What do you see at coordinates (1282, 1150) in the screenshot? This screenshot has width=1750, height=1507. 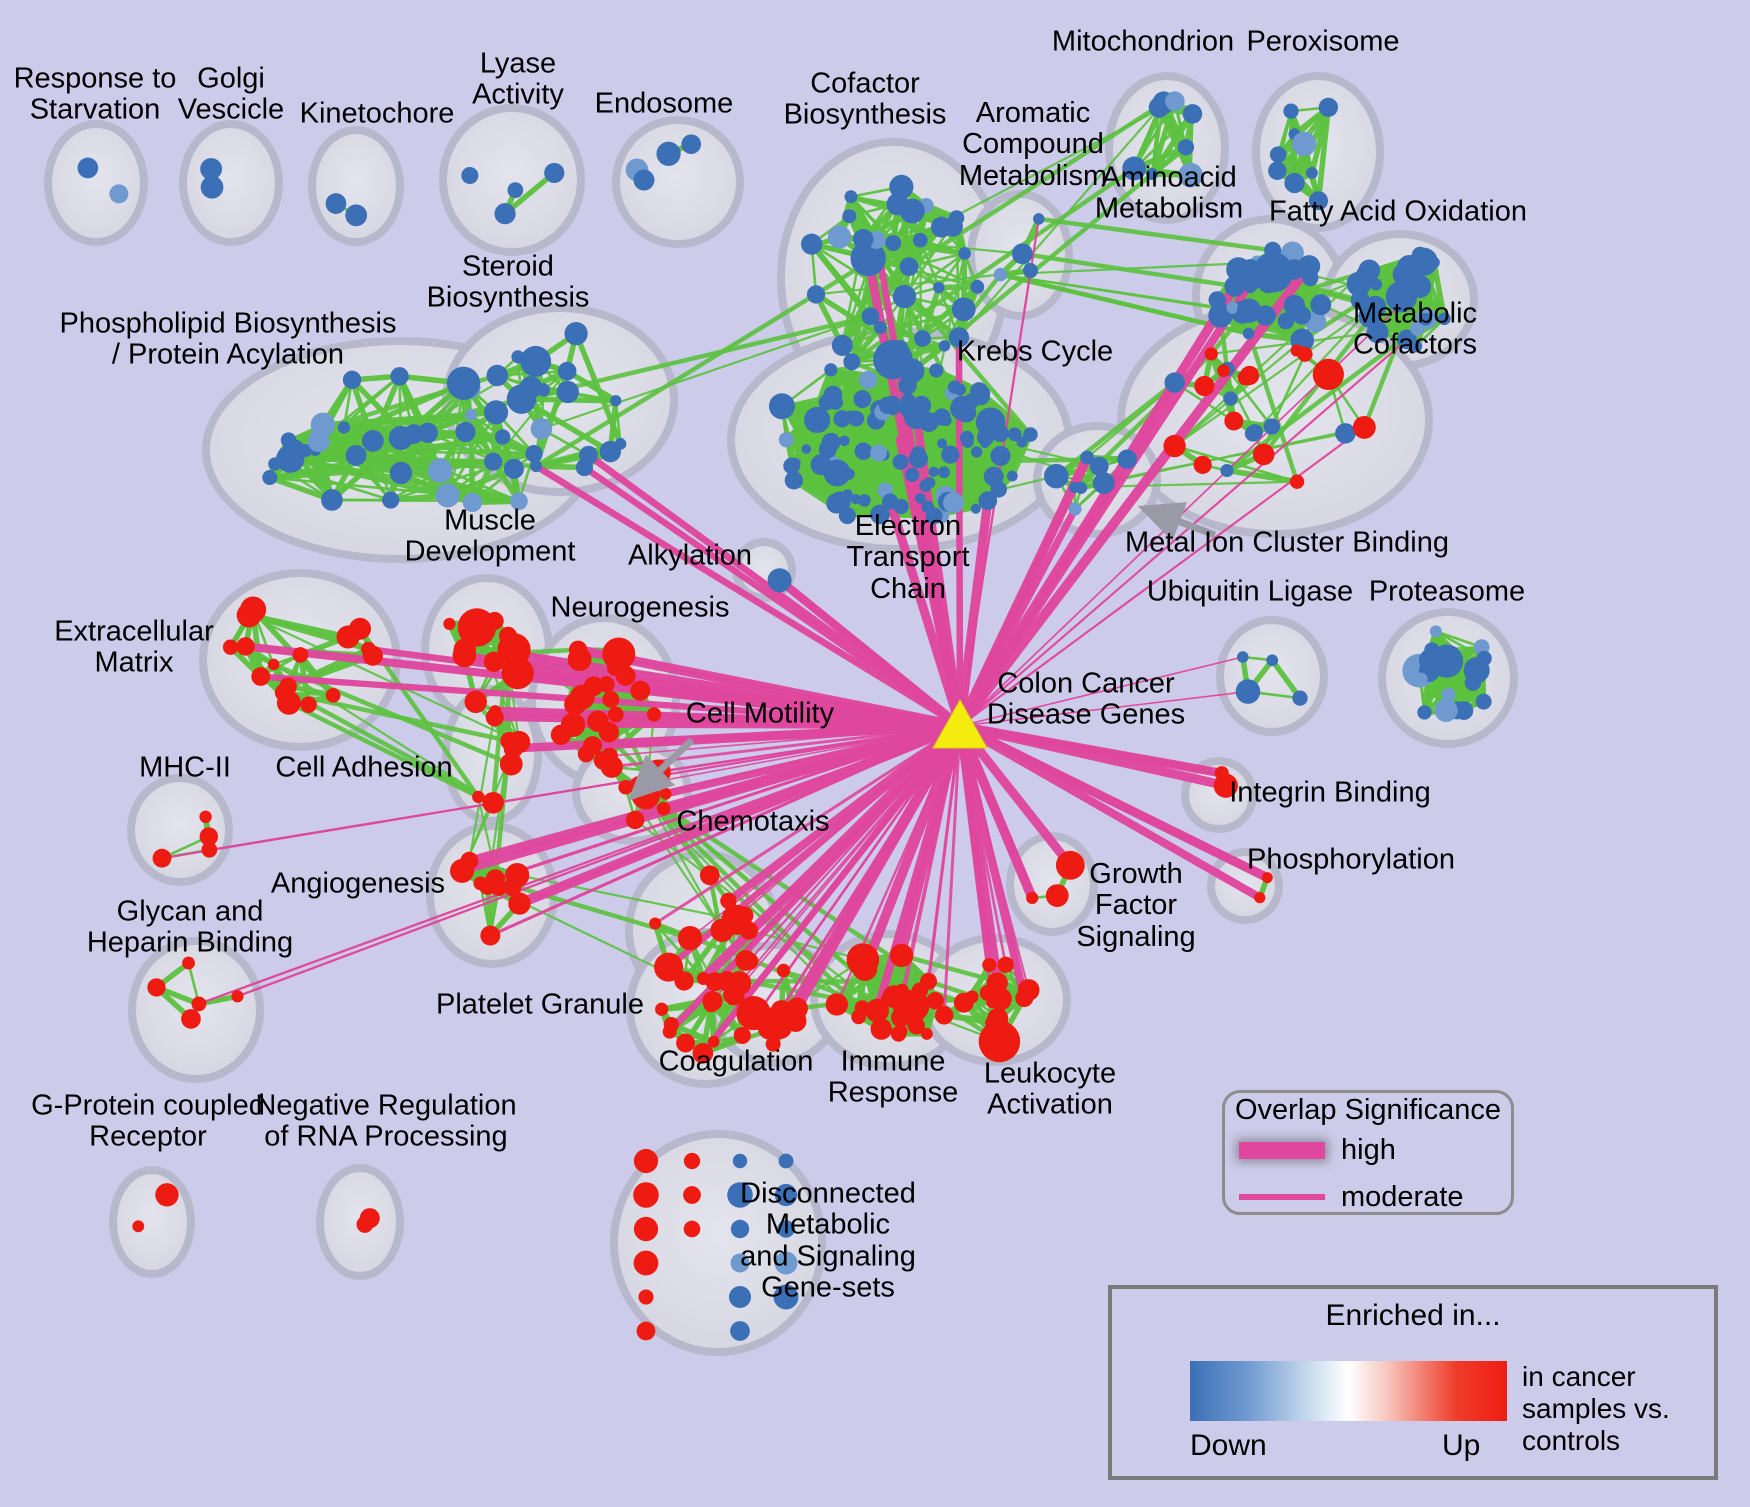 I see `legend-swatch-high` at bounding box center [1282, 1150].